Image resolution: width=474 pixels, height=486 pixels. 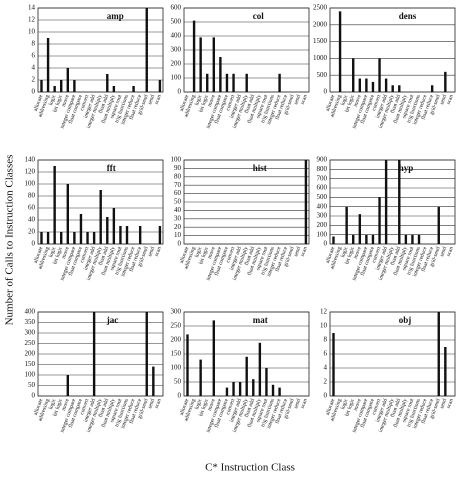 What do you see at coordinates (30, 312) in the screenshot?
I see `y-tick-label: 400` at bounding box center [30, 312].